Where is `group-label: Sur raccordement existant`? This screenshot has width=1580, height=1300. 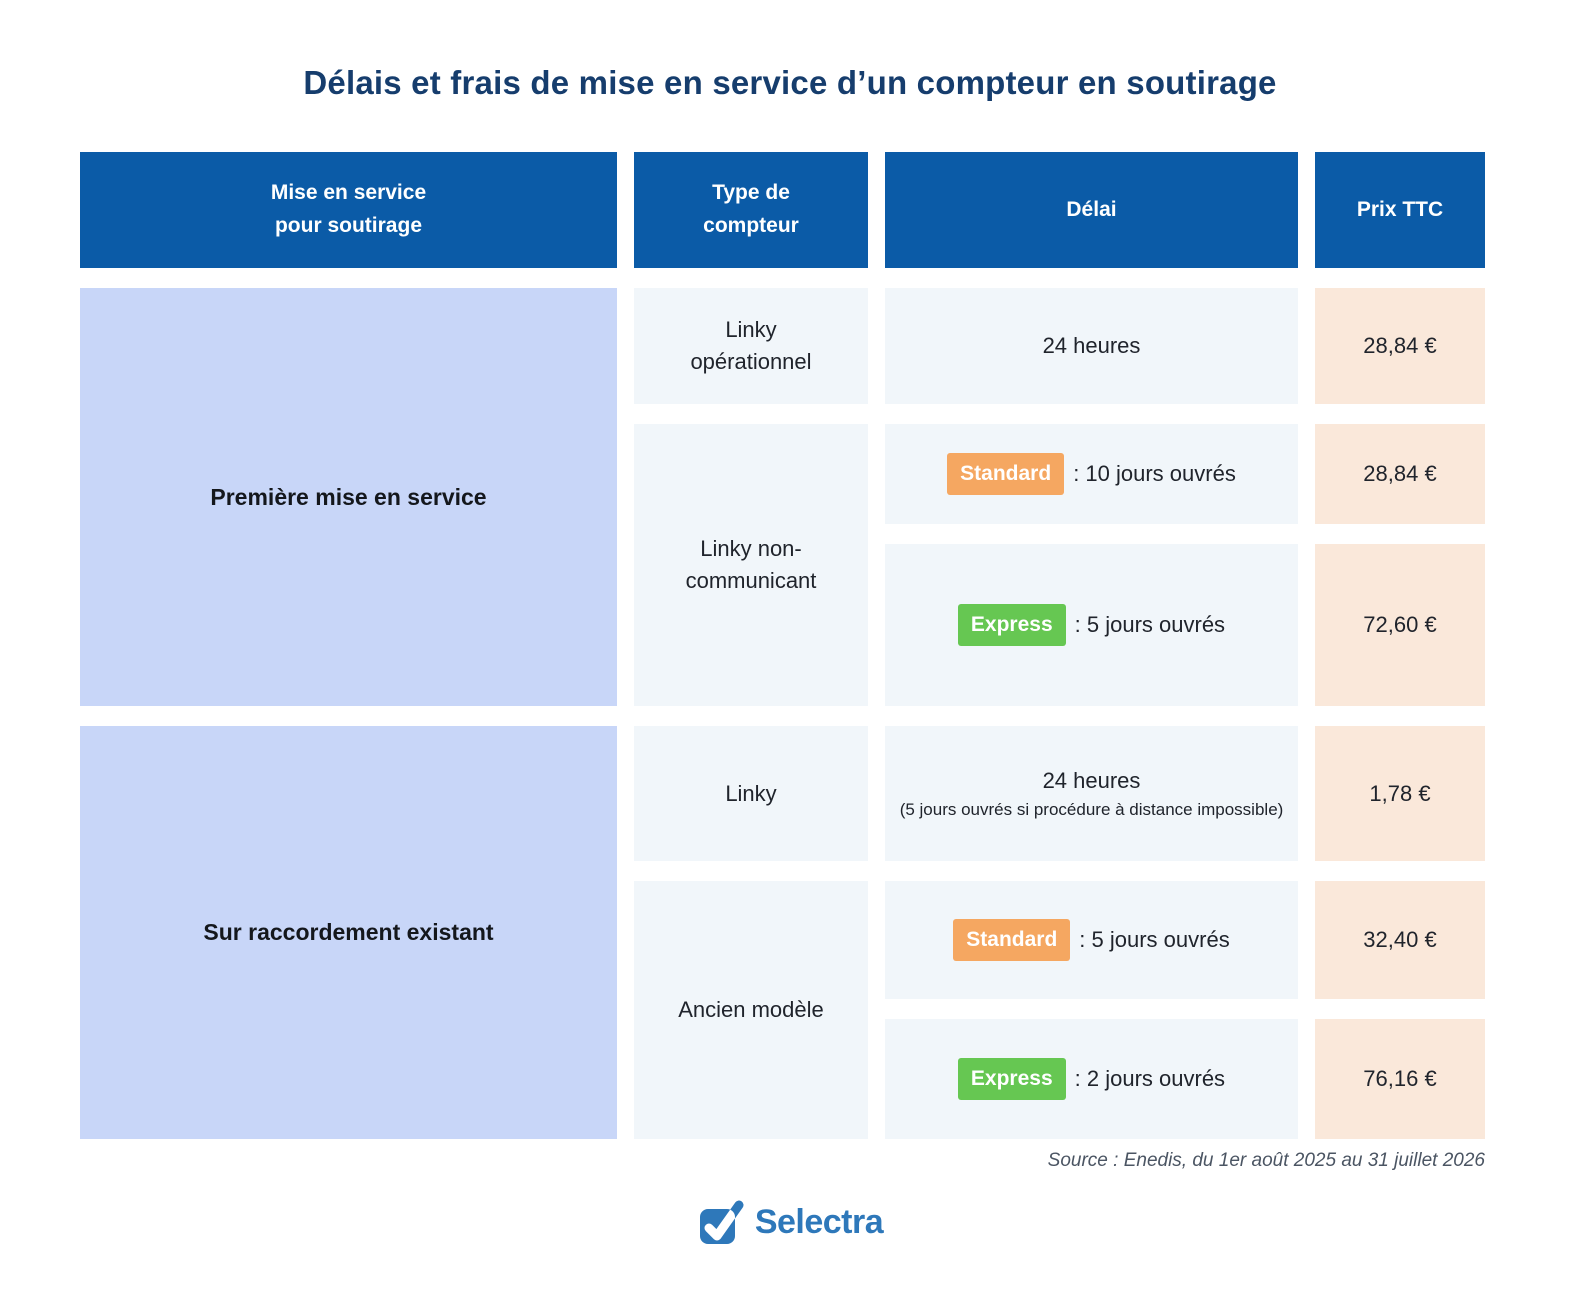
group-label: Sur raccordement existant is located at coordinates (348, 932).